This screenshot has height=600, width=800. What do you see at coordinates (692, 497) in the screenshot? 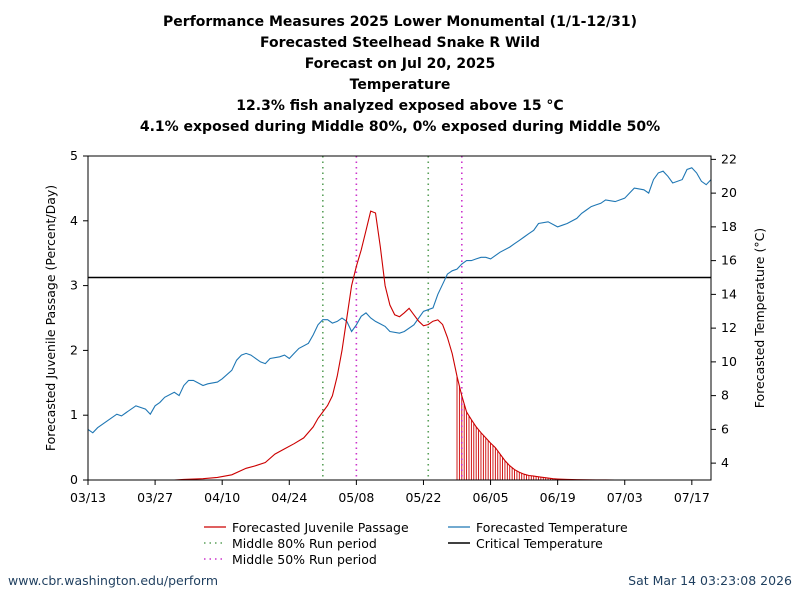
I see `x-tick-label: 07/17` at bounding box center [692, 497].